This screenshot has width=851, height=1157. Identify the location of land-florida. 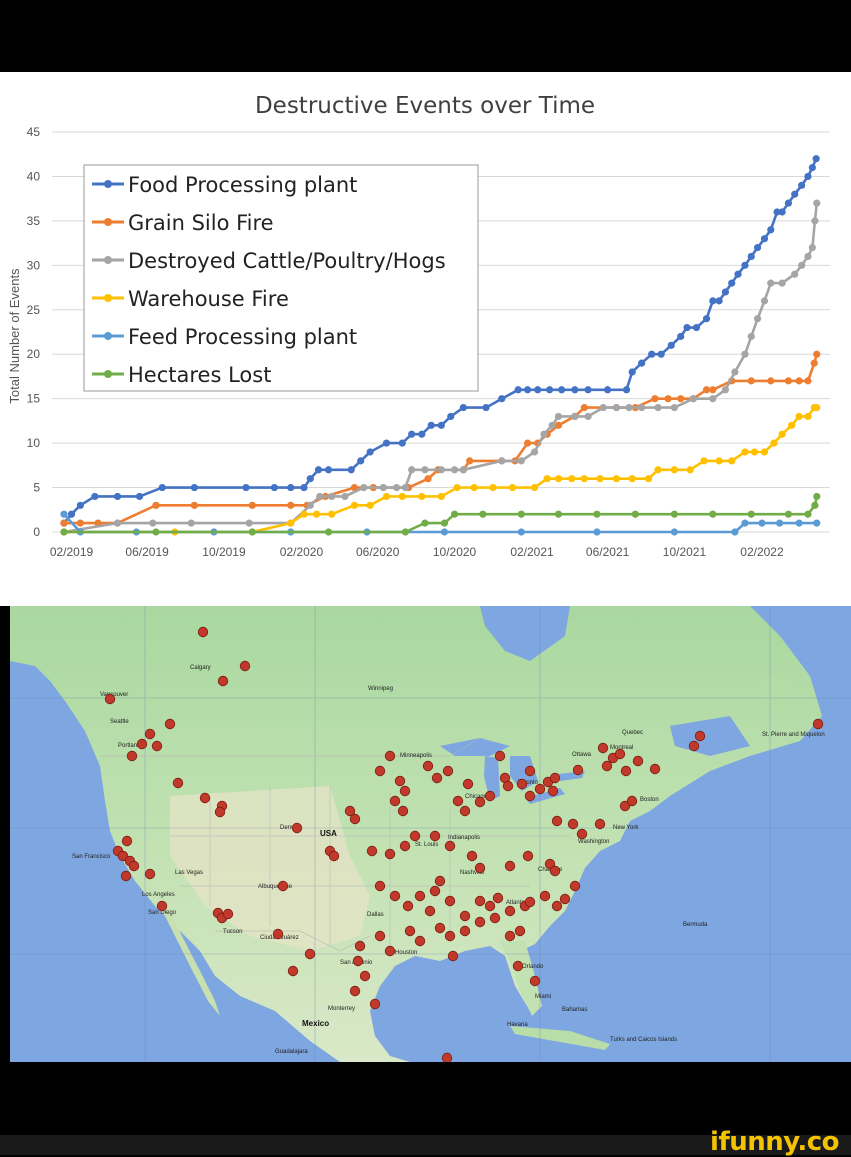
(521, 978).